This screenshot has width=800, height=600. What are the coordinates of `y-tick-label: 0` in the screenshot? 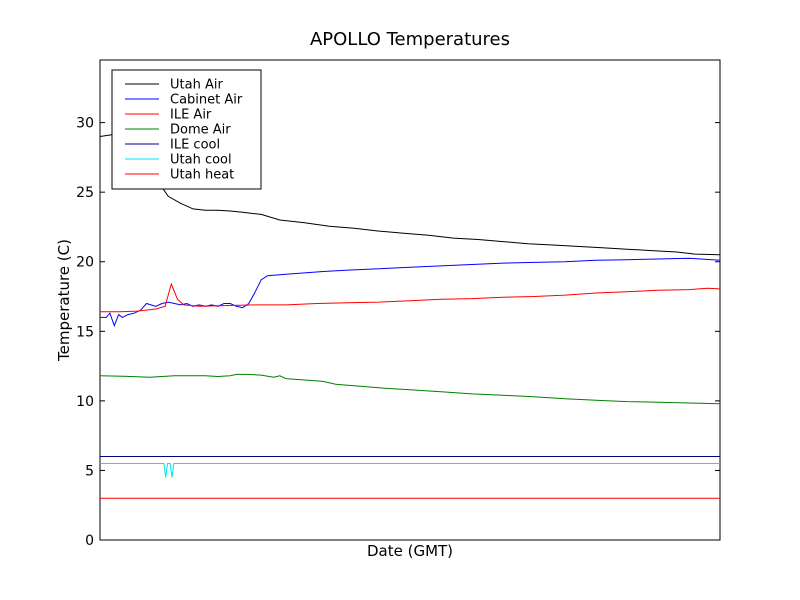 It's located at (89, 541).